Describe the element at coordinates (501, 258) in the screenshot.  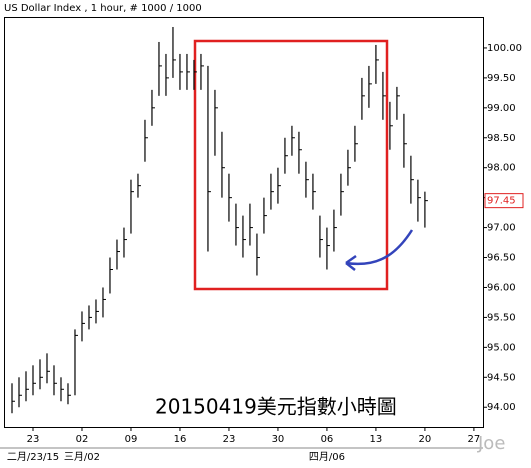
I see `y-tick-label: 96.50` at that location.